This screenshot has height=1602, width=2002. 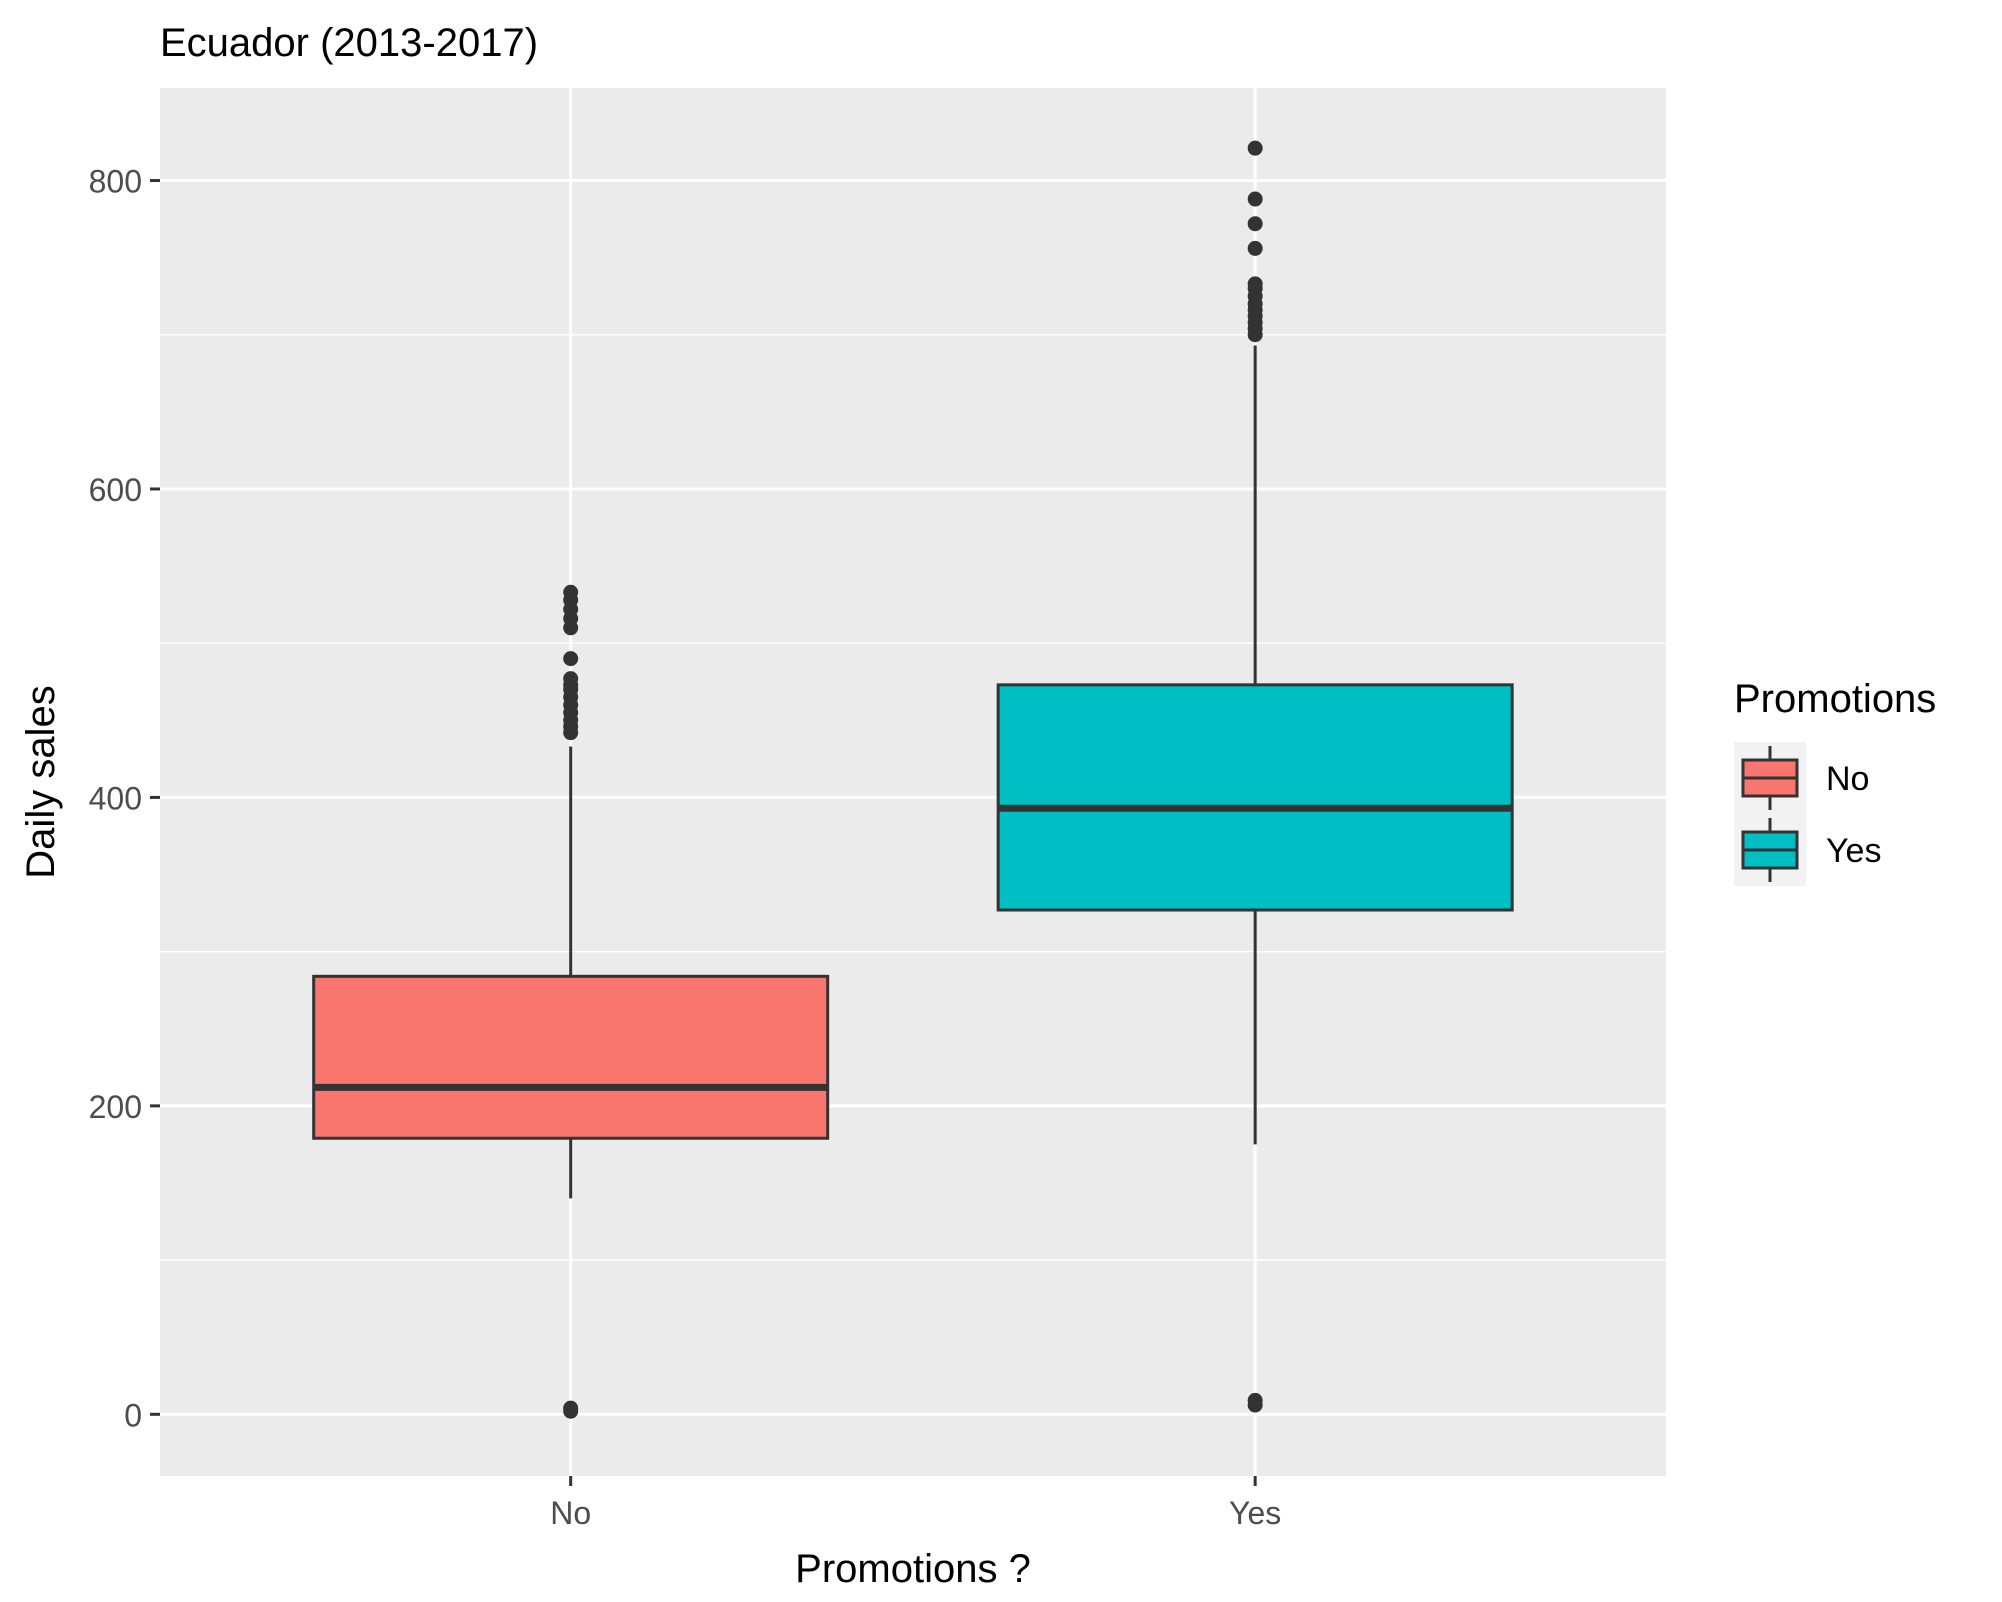 I want to click on legend: Promotions No Yes, so click(x=1835, y=781).